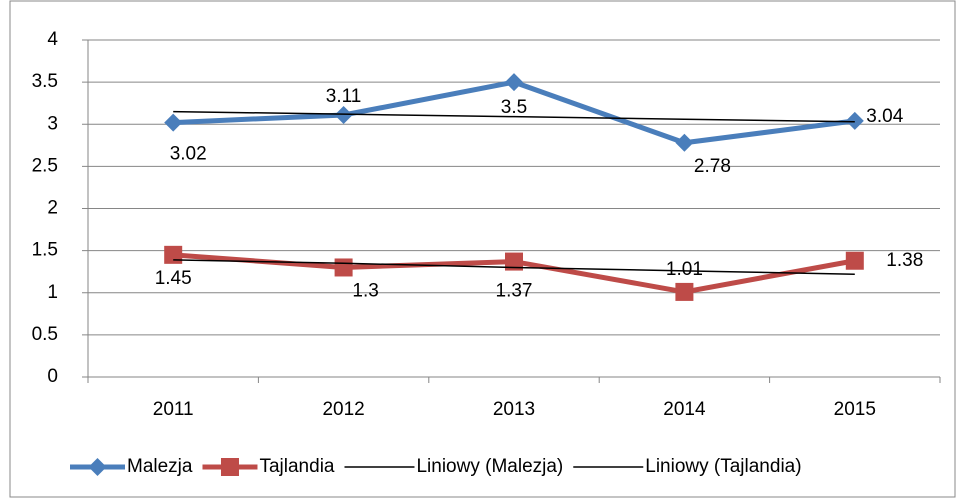 This screenshot has height=504, width=960. What do you see at coordinates (45, 250) in the screenshot?
I see `y-tick-label: 1.5` at bounding box center [45, 250].